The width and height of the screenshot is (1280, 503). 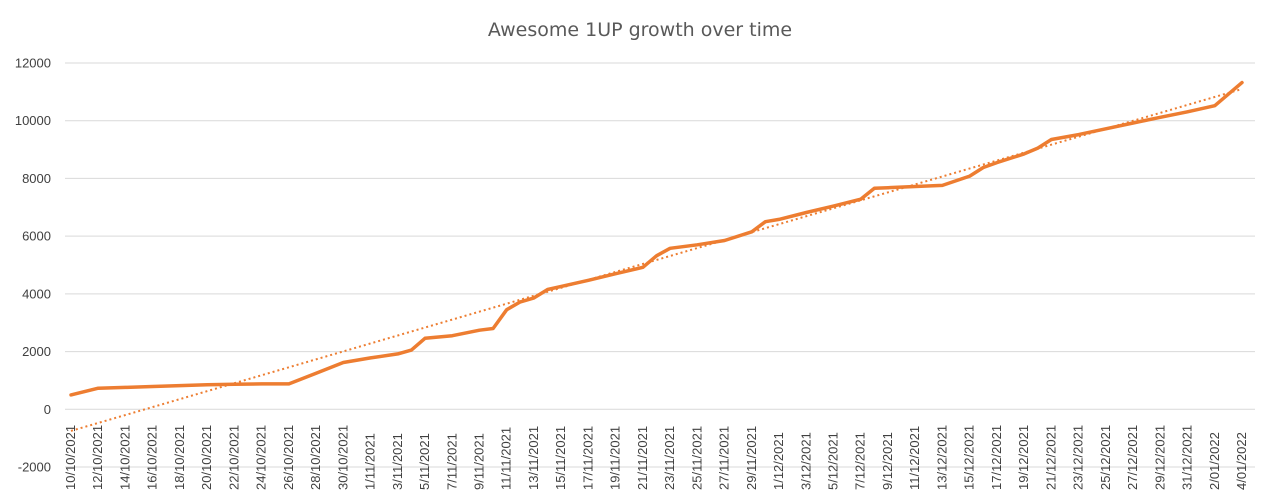 What do you see at coordinates (33, 120) in the screenshot?
I see `y-tick-label: 10000` at bounding box center [33, 120].